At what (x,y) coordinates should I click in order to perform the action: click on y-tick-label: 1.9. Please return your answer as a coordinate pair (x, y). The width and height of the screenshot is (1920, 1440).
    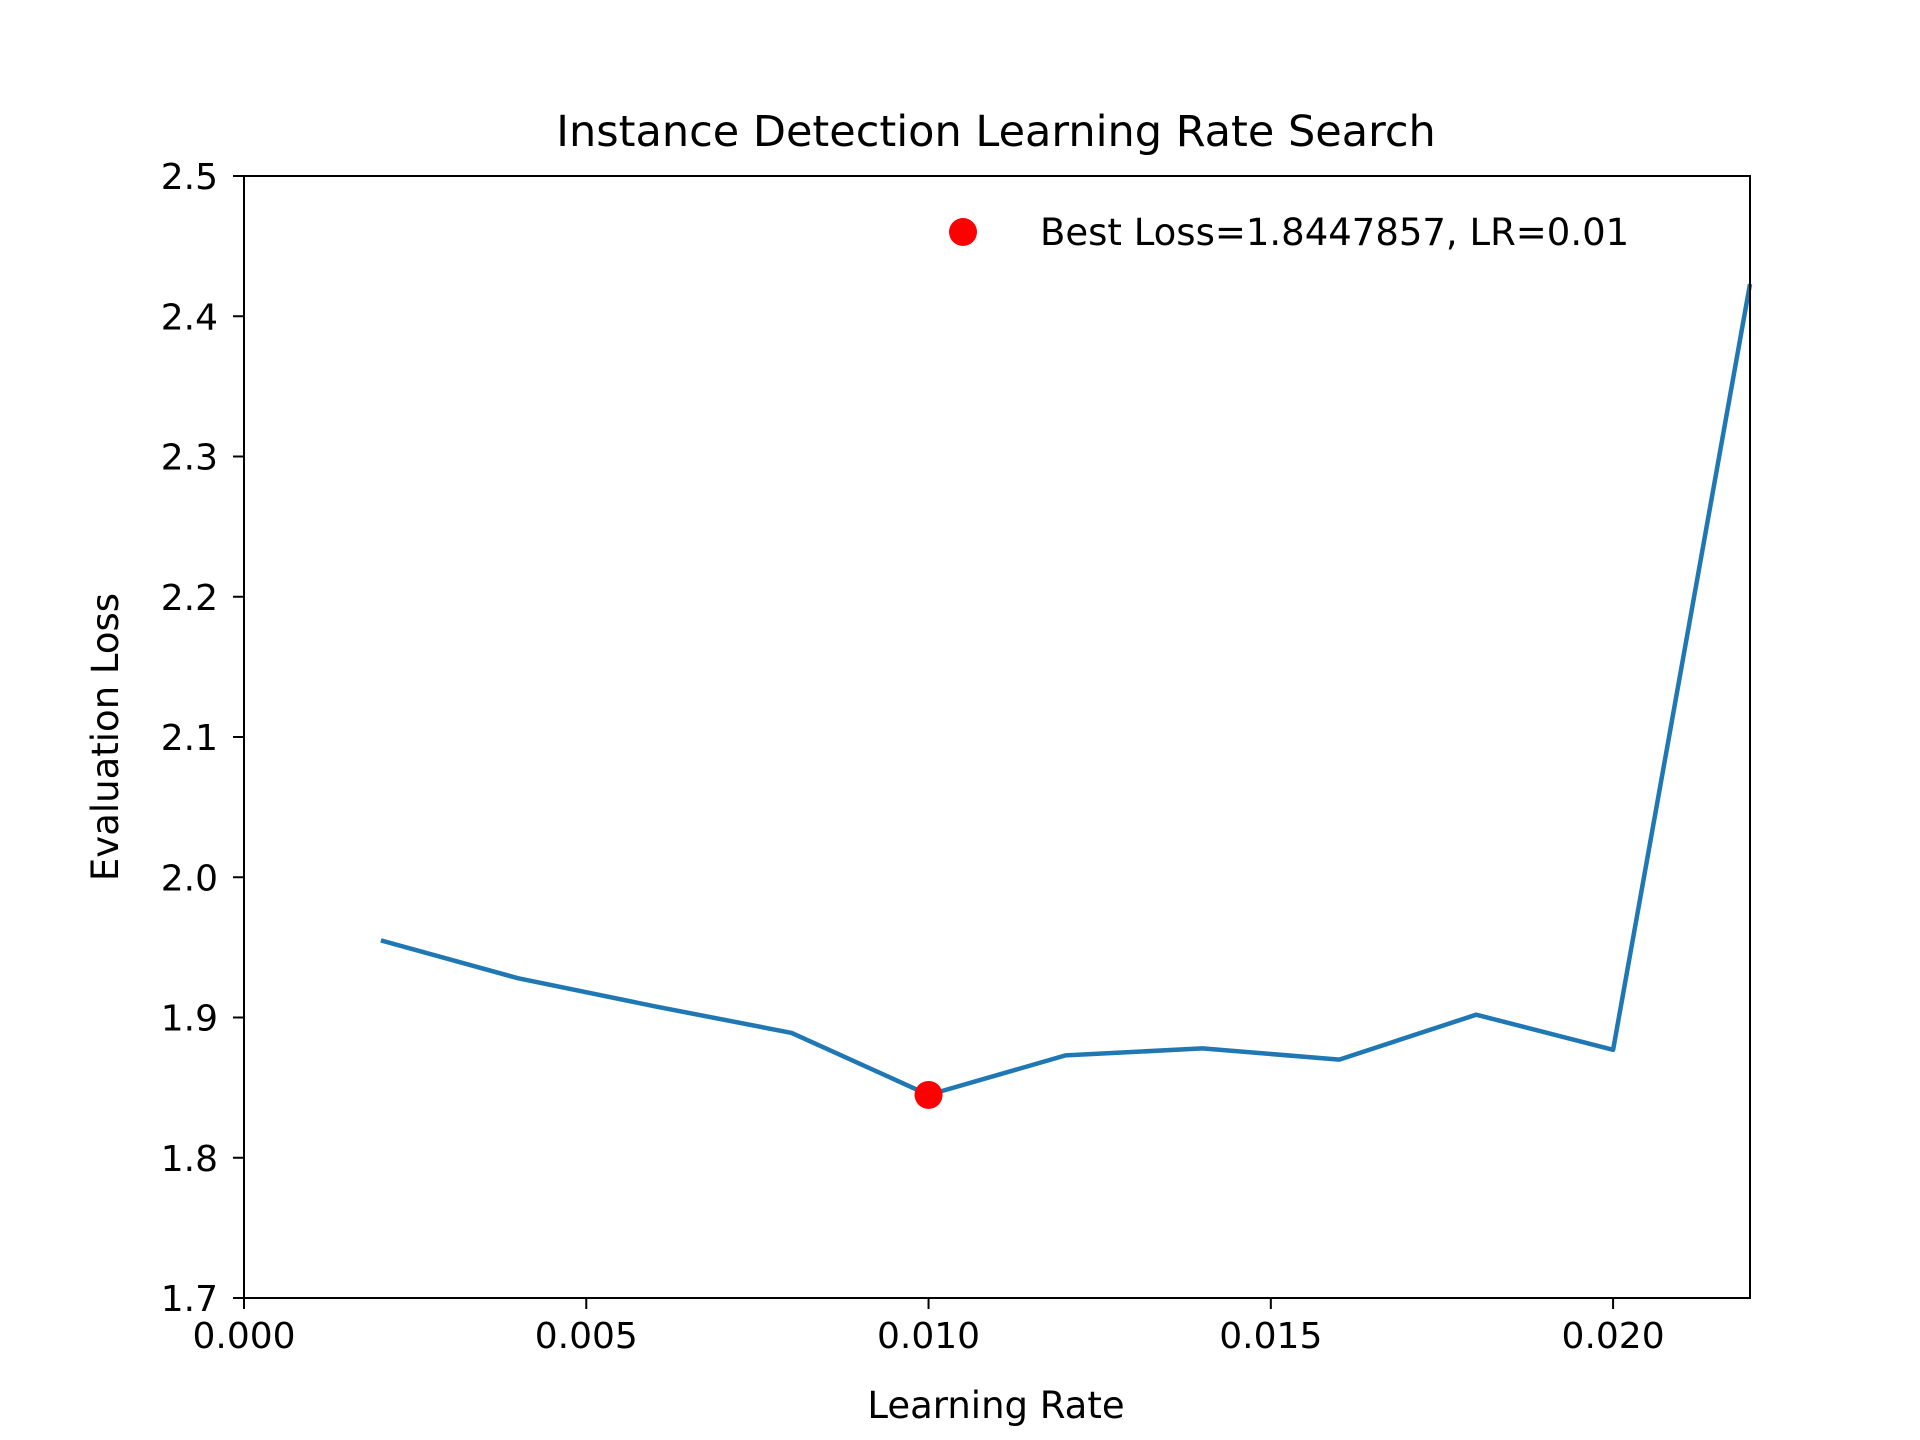
    Looking at the image, I should click on (189, 1019).